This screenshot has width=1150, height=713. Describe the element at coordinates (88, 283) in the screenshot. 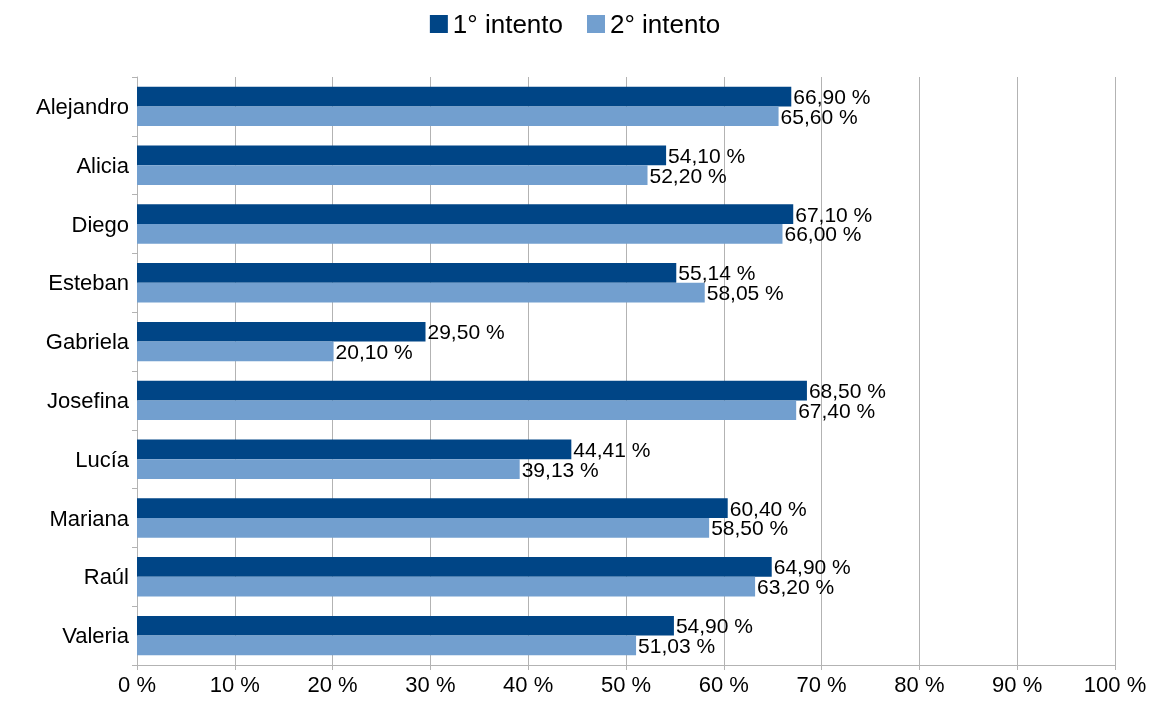

I see `y-tick-label: Esteban` at that location.